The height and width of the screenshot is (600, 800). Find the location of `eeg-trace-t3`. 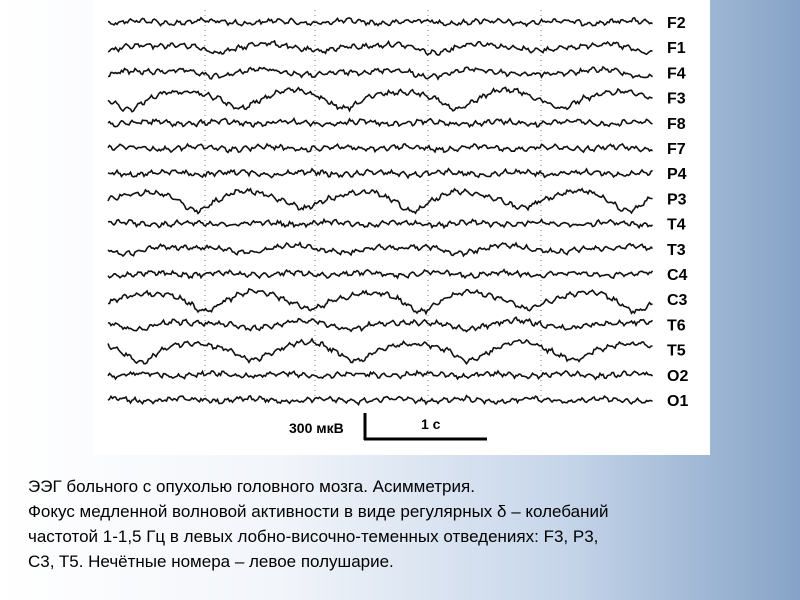

eeg-trace-t3 is located at coordinates (380, 249).